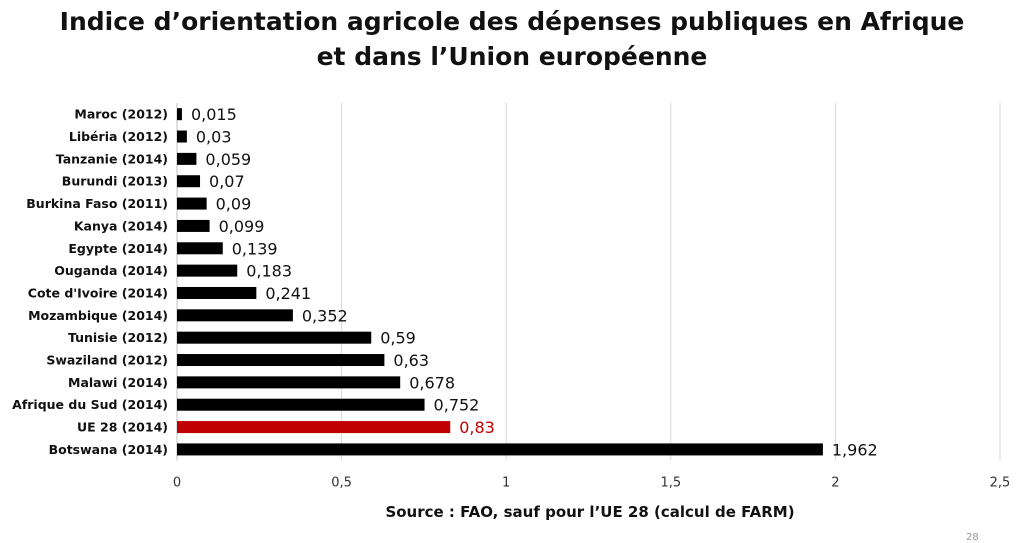 The height and width of the screenshot is (543, 1024). I want to click on category-label: Tanzanie (2014), so click(112, 158).